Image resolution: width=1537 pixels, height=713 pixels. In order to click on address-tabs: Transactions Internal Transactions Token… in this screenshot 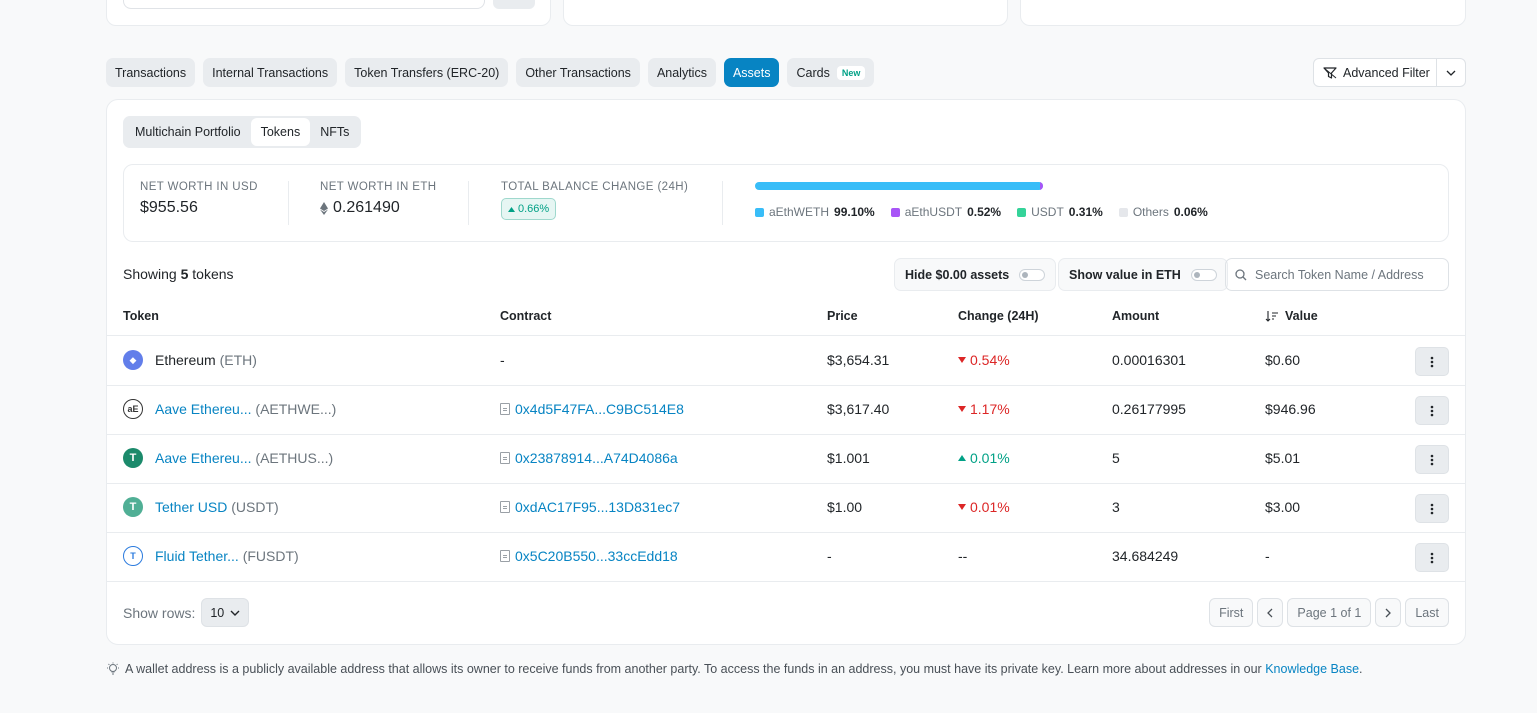, I will do `click(490, 72)`.